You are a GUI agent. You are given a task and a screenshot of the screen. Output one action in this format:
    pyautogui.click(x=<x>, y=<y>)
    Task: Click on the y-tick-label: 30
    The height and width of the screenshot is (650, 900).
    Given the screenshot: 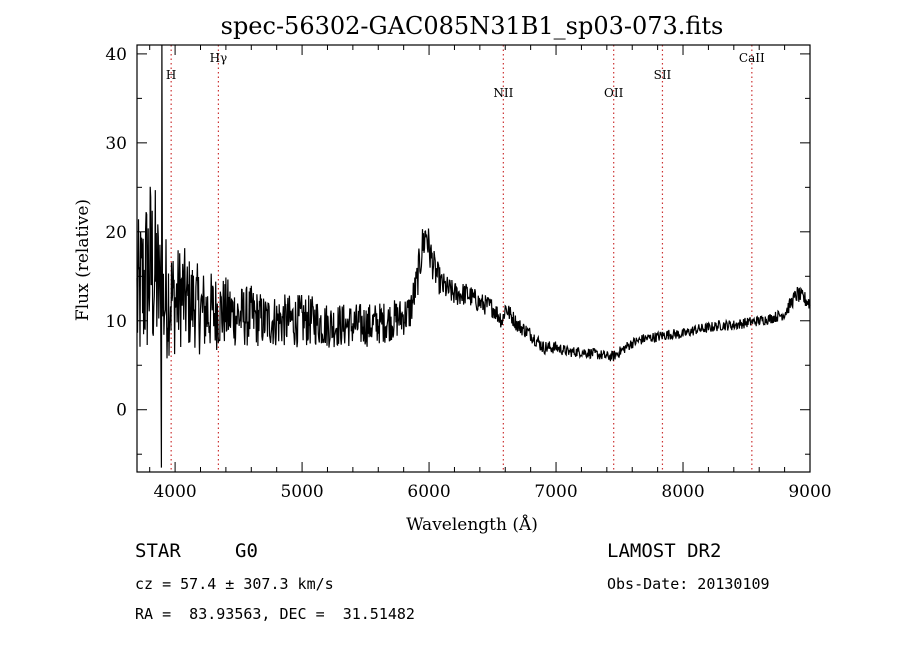 What is the action you would take?
    pyautogui.click(x=116, y=144)
    